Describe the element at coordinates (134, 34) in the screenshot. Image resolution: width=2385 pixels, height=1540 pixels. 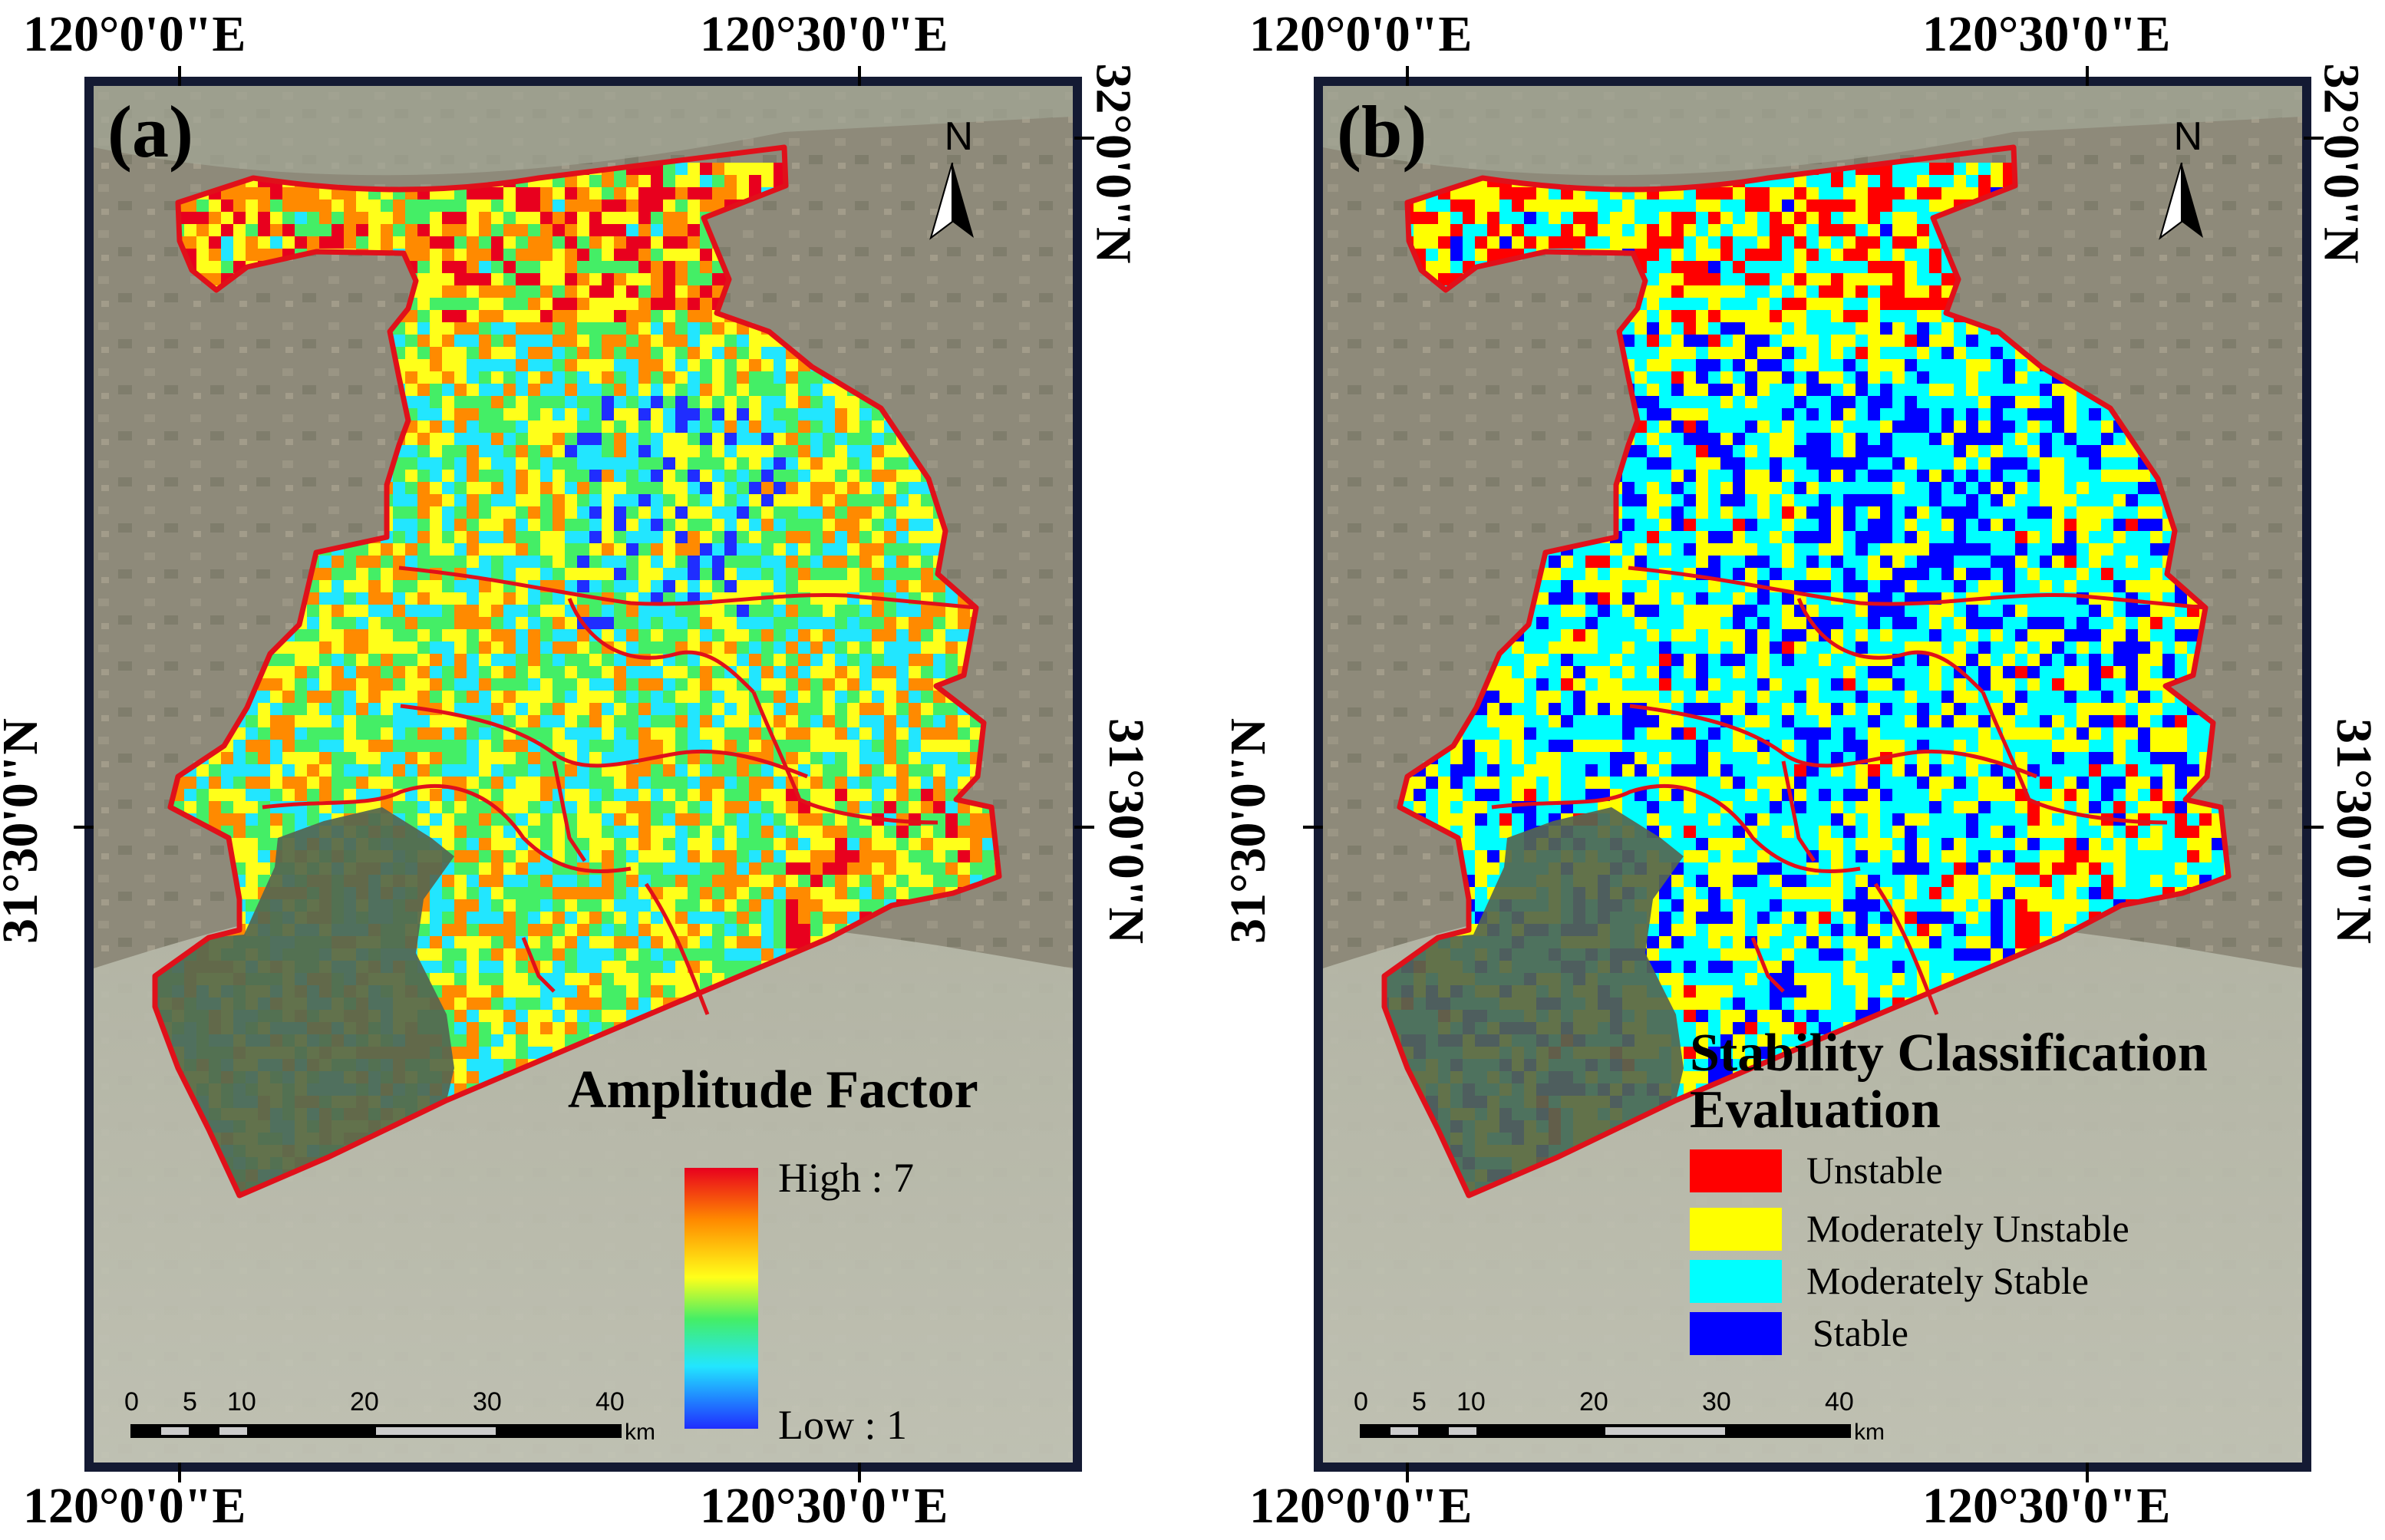
I see `lon-label-top-left-a: 120°0'0"E` at that location.